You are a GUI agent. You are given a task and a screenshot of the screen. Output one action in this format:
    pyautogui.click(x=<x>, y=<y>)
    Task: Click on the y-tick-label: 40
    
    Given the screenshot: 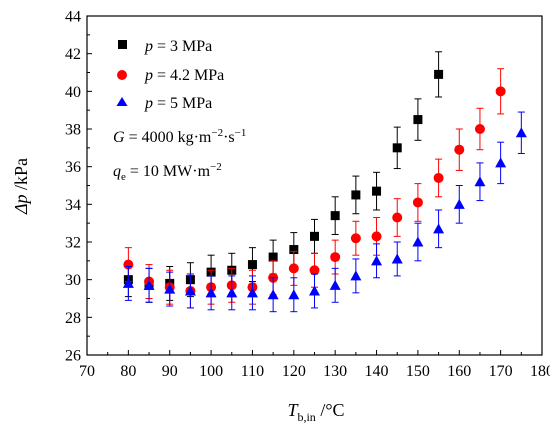 What is the action you would take?
    pyautogui.click(x=73, y=92)
    